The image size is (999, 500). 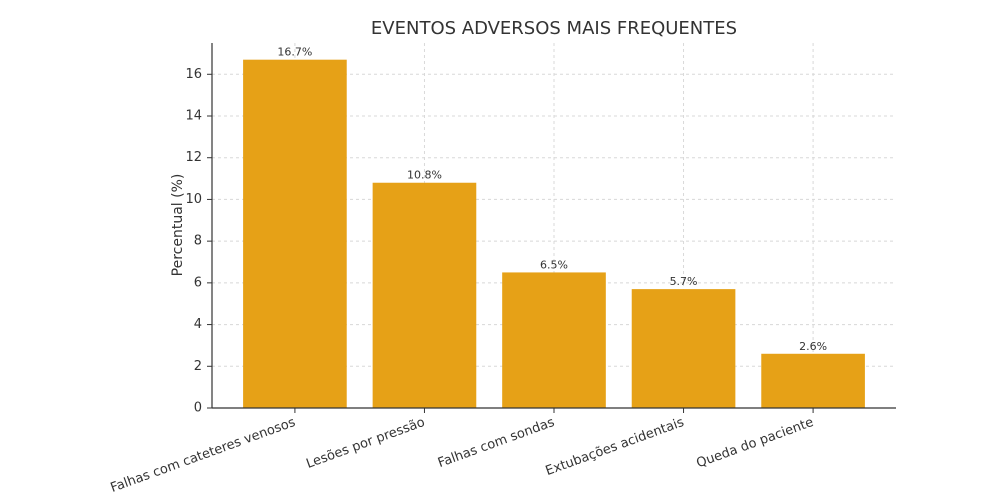 What do you see at coordinates (198, 282) in the screenshot?
I see `y-tick-label: 6` at bounding box center [198, 282].